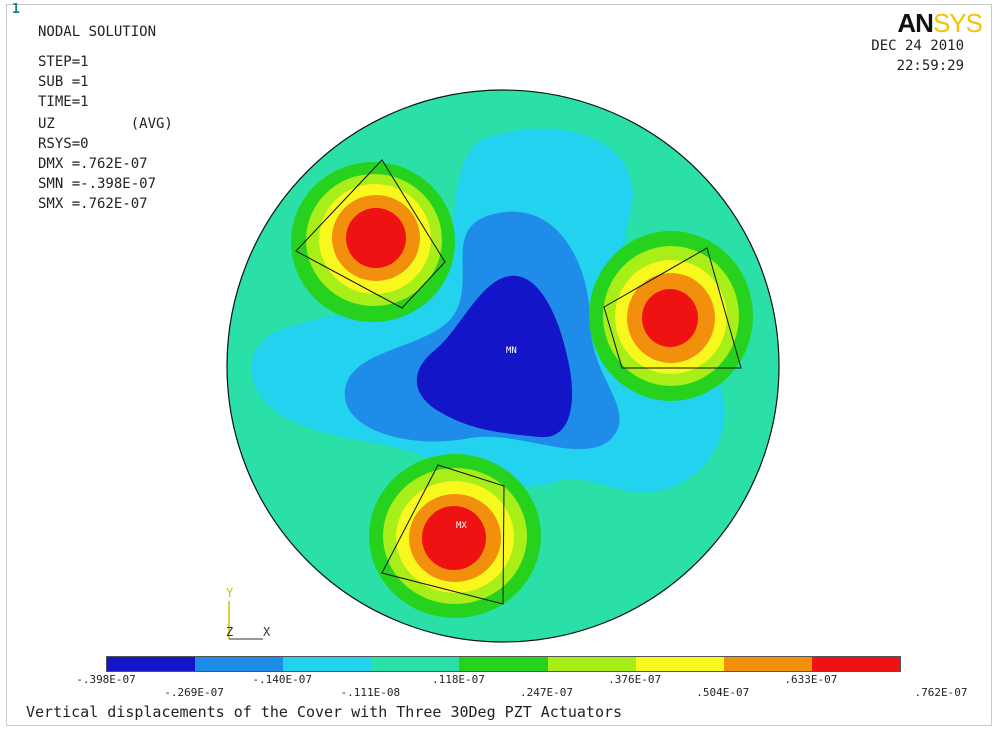 The image size is (1000, 735). Describe the element at coordinates (458, 679) in the screenshot. I see `legend-tick-label: .118E-07` at that location.